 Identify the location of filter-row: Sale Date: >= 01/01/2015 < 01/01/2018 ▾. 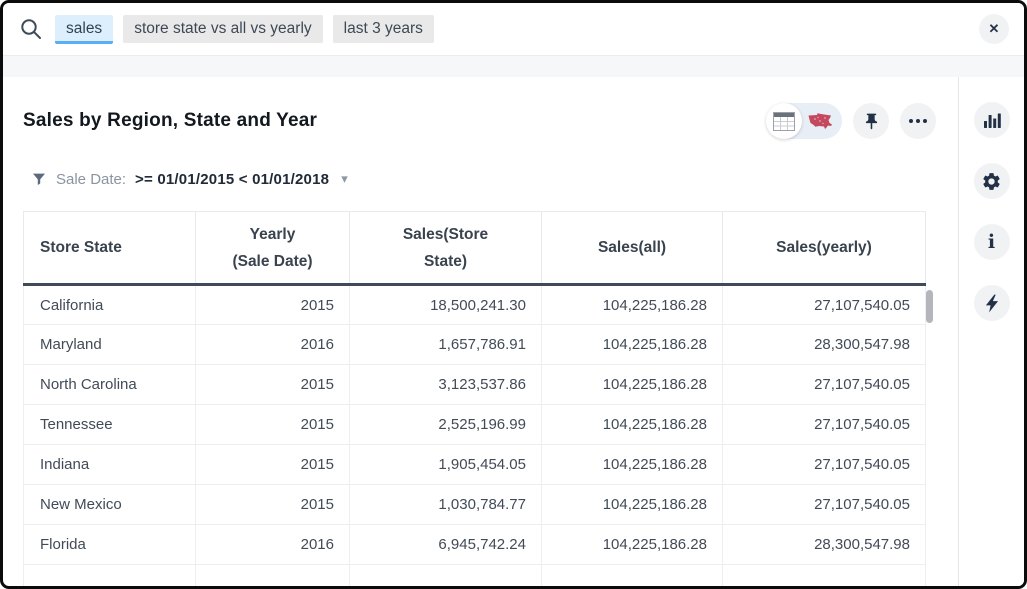
(490, 179).